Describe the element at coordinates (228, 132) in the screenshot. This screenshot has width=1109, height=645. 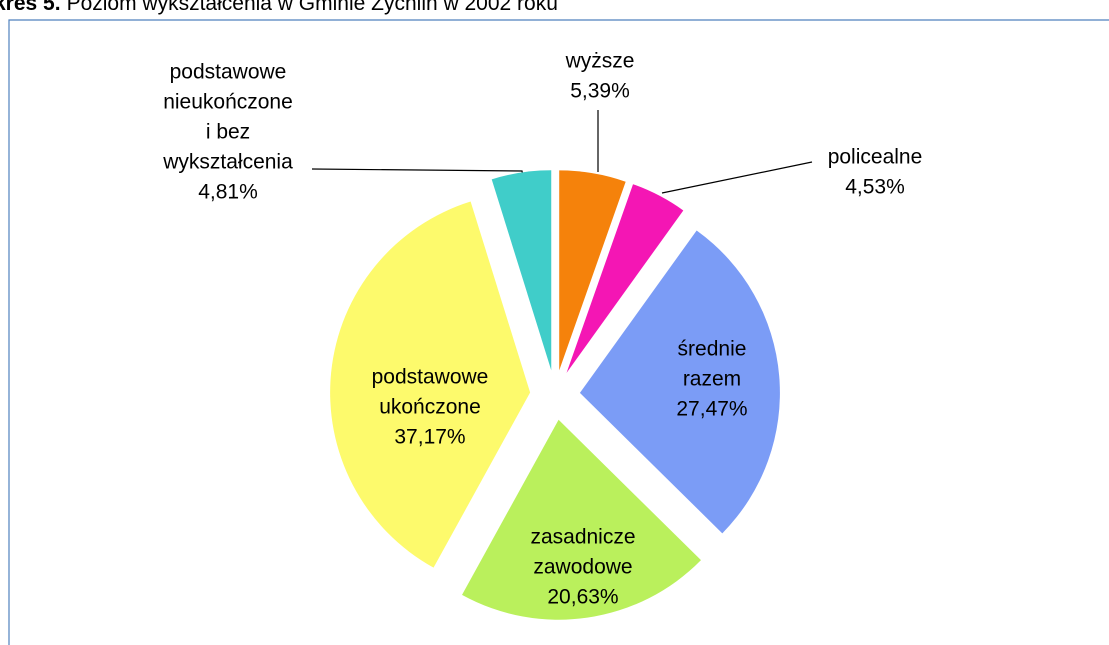
I see `slice-label: i bez` at that location.